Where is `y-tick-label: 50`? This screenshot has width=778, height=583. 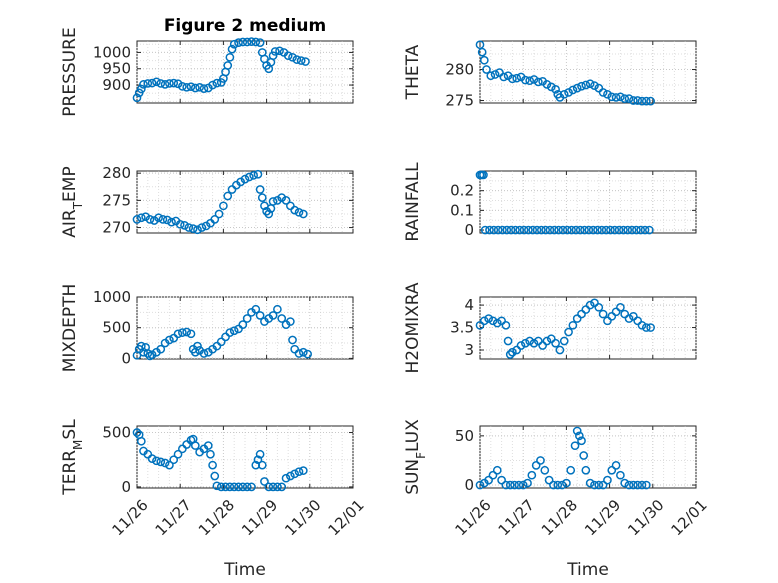 y-tick-label: 50 is located at coordinates (464, 436).